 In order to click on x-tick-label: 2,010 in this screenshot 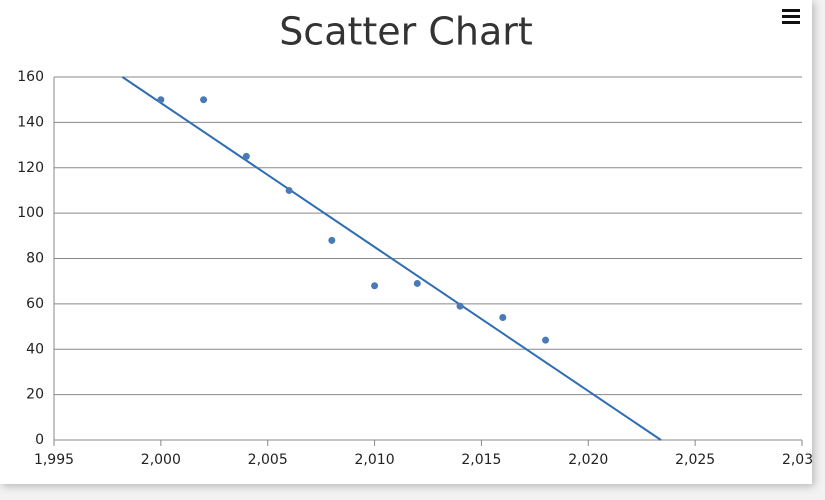, I will do `click(375, 460)`.